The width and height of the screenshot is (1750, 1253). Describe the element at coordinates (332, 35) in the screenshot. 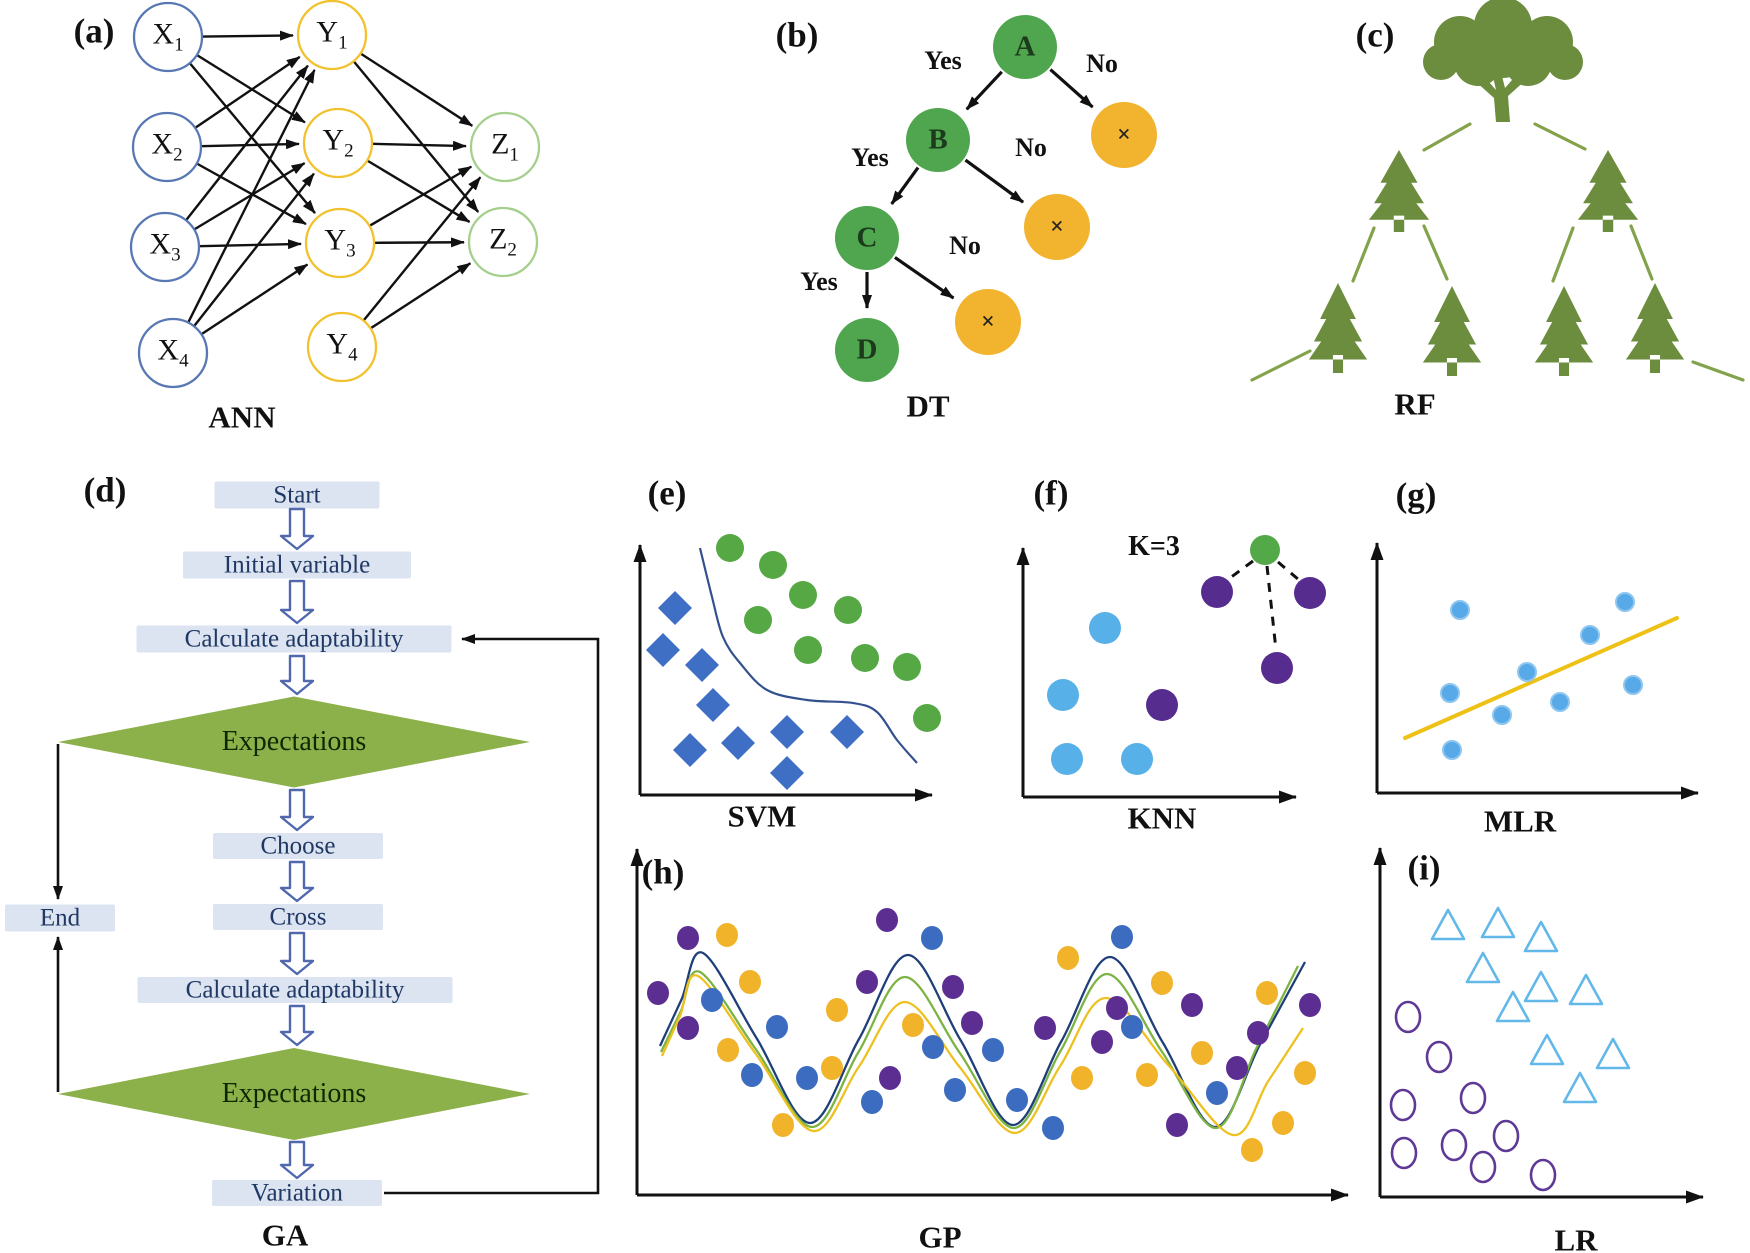

I see `ann-node-label-y1: Y1` at that location.